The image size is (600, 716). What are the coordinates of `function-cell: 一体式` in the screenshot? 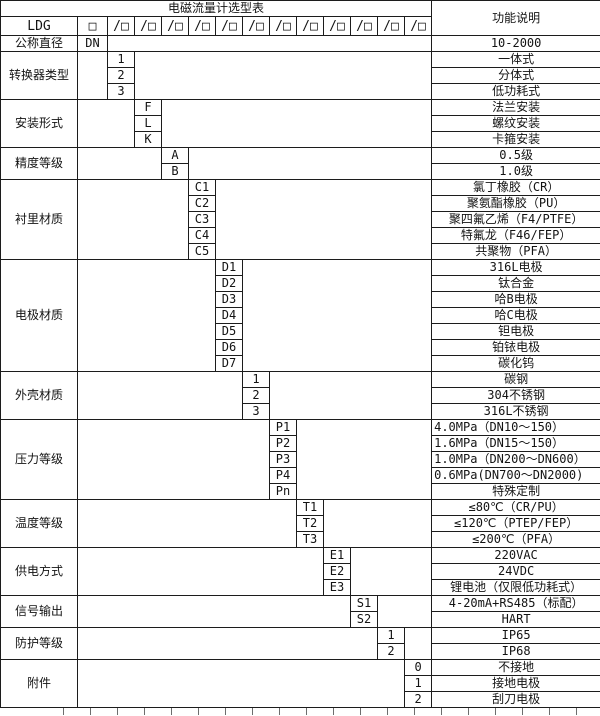 It's located at (515, 59).